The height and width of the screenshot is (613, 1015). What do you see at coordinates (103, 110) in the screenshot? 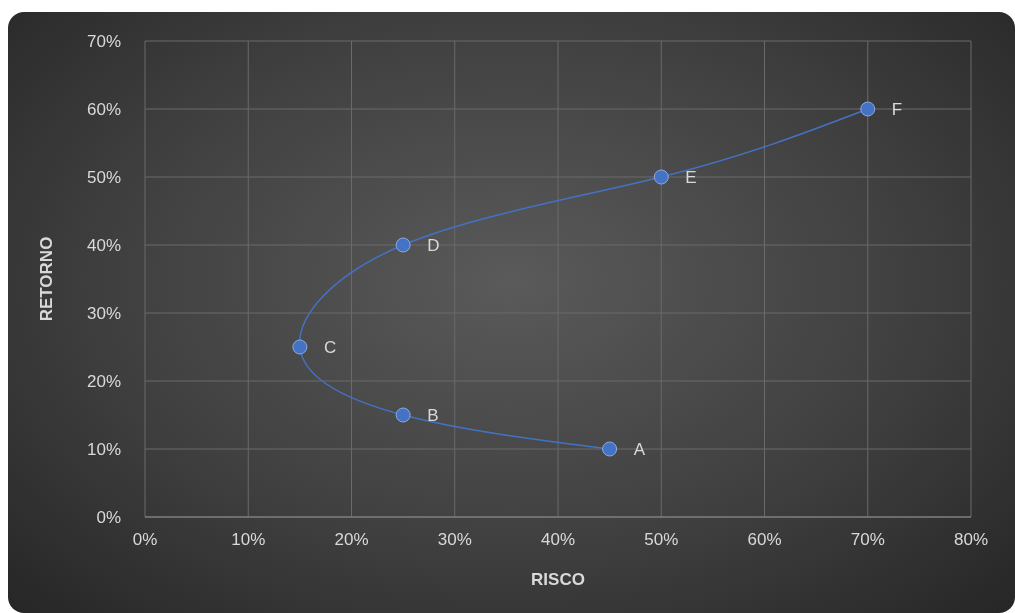
I see `y-tick-label: 60%` at bounding box center [103, 110].